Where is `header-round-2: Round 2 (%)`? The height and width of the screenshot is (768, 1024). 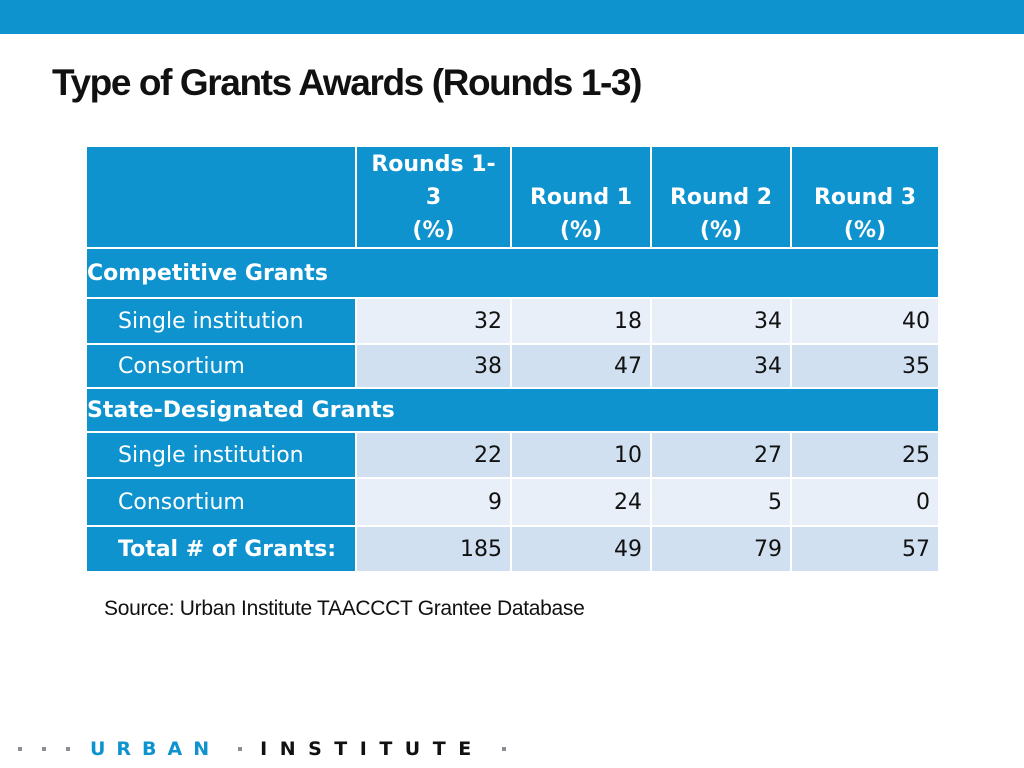
header-round-2: Round 2 (%) is located at coordinates (721, 197).